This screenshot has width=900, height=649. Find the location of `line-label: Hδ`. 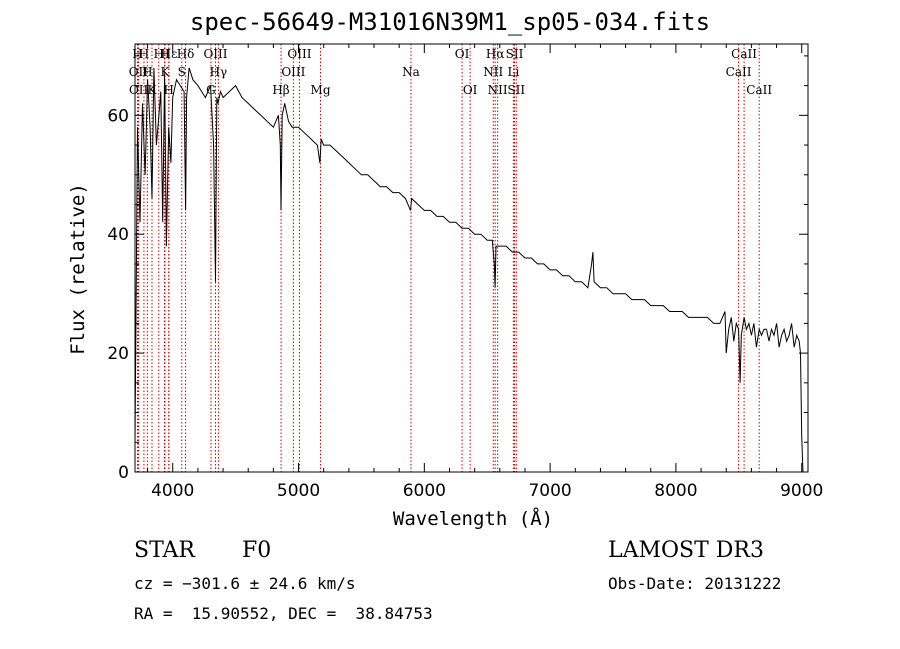

line-label: Hδ is located at coordinates (186, 54).